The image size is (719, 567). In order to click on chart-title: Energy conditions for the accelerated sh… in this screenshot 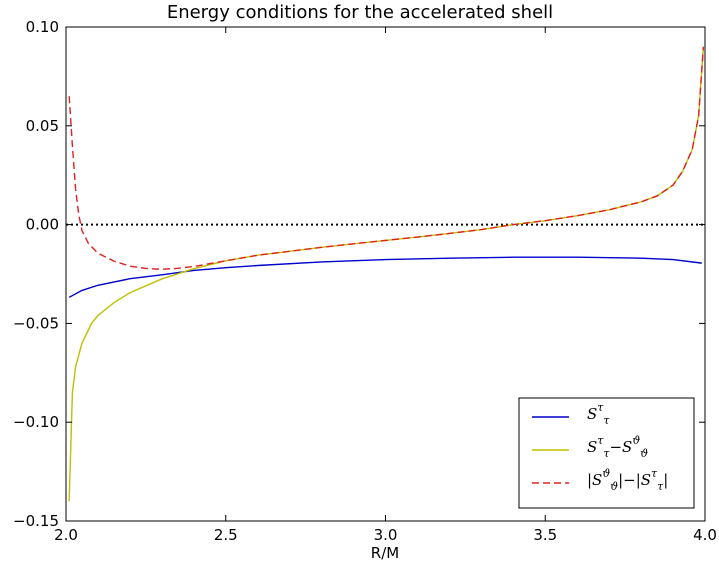, I will do `click(360, 12)`.